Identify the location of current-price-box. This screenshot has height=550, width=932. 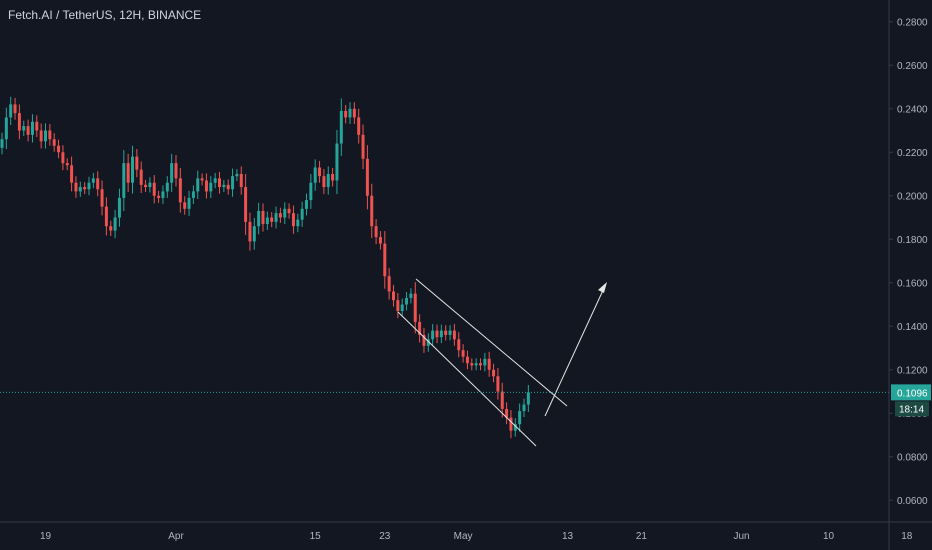
(911, 392).